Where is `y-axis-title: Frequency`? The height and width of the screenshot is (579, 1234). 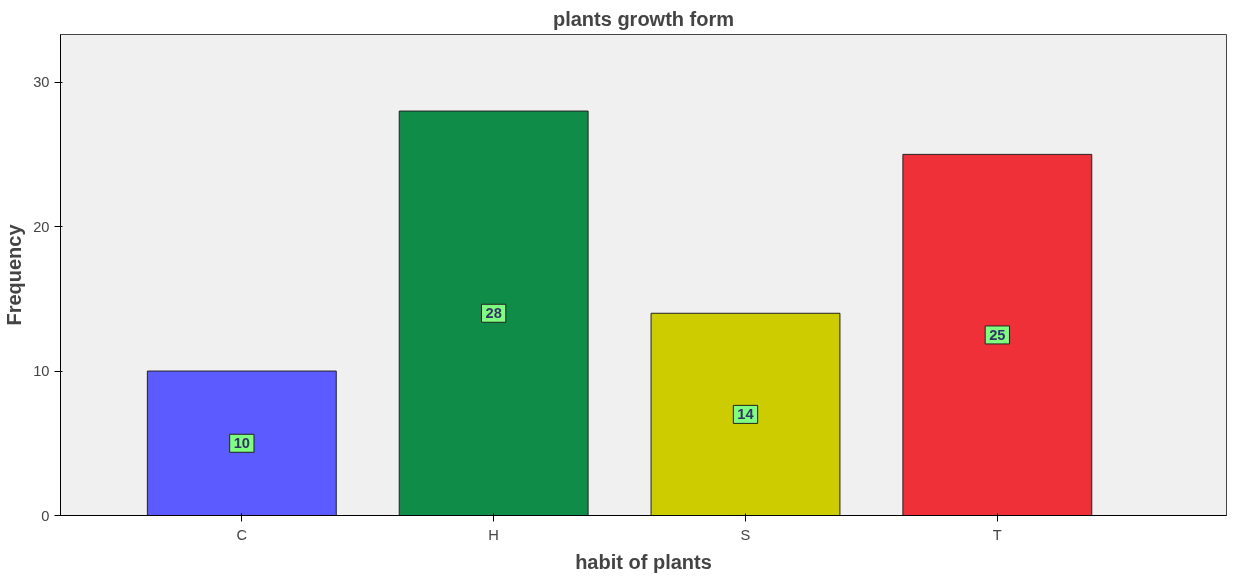 y-axis-title: Frequency is located at coordinates (14, 274).